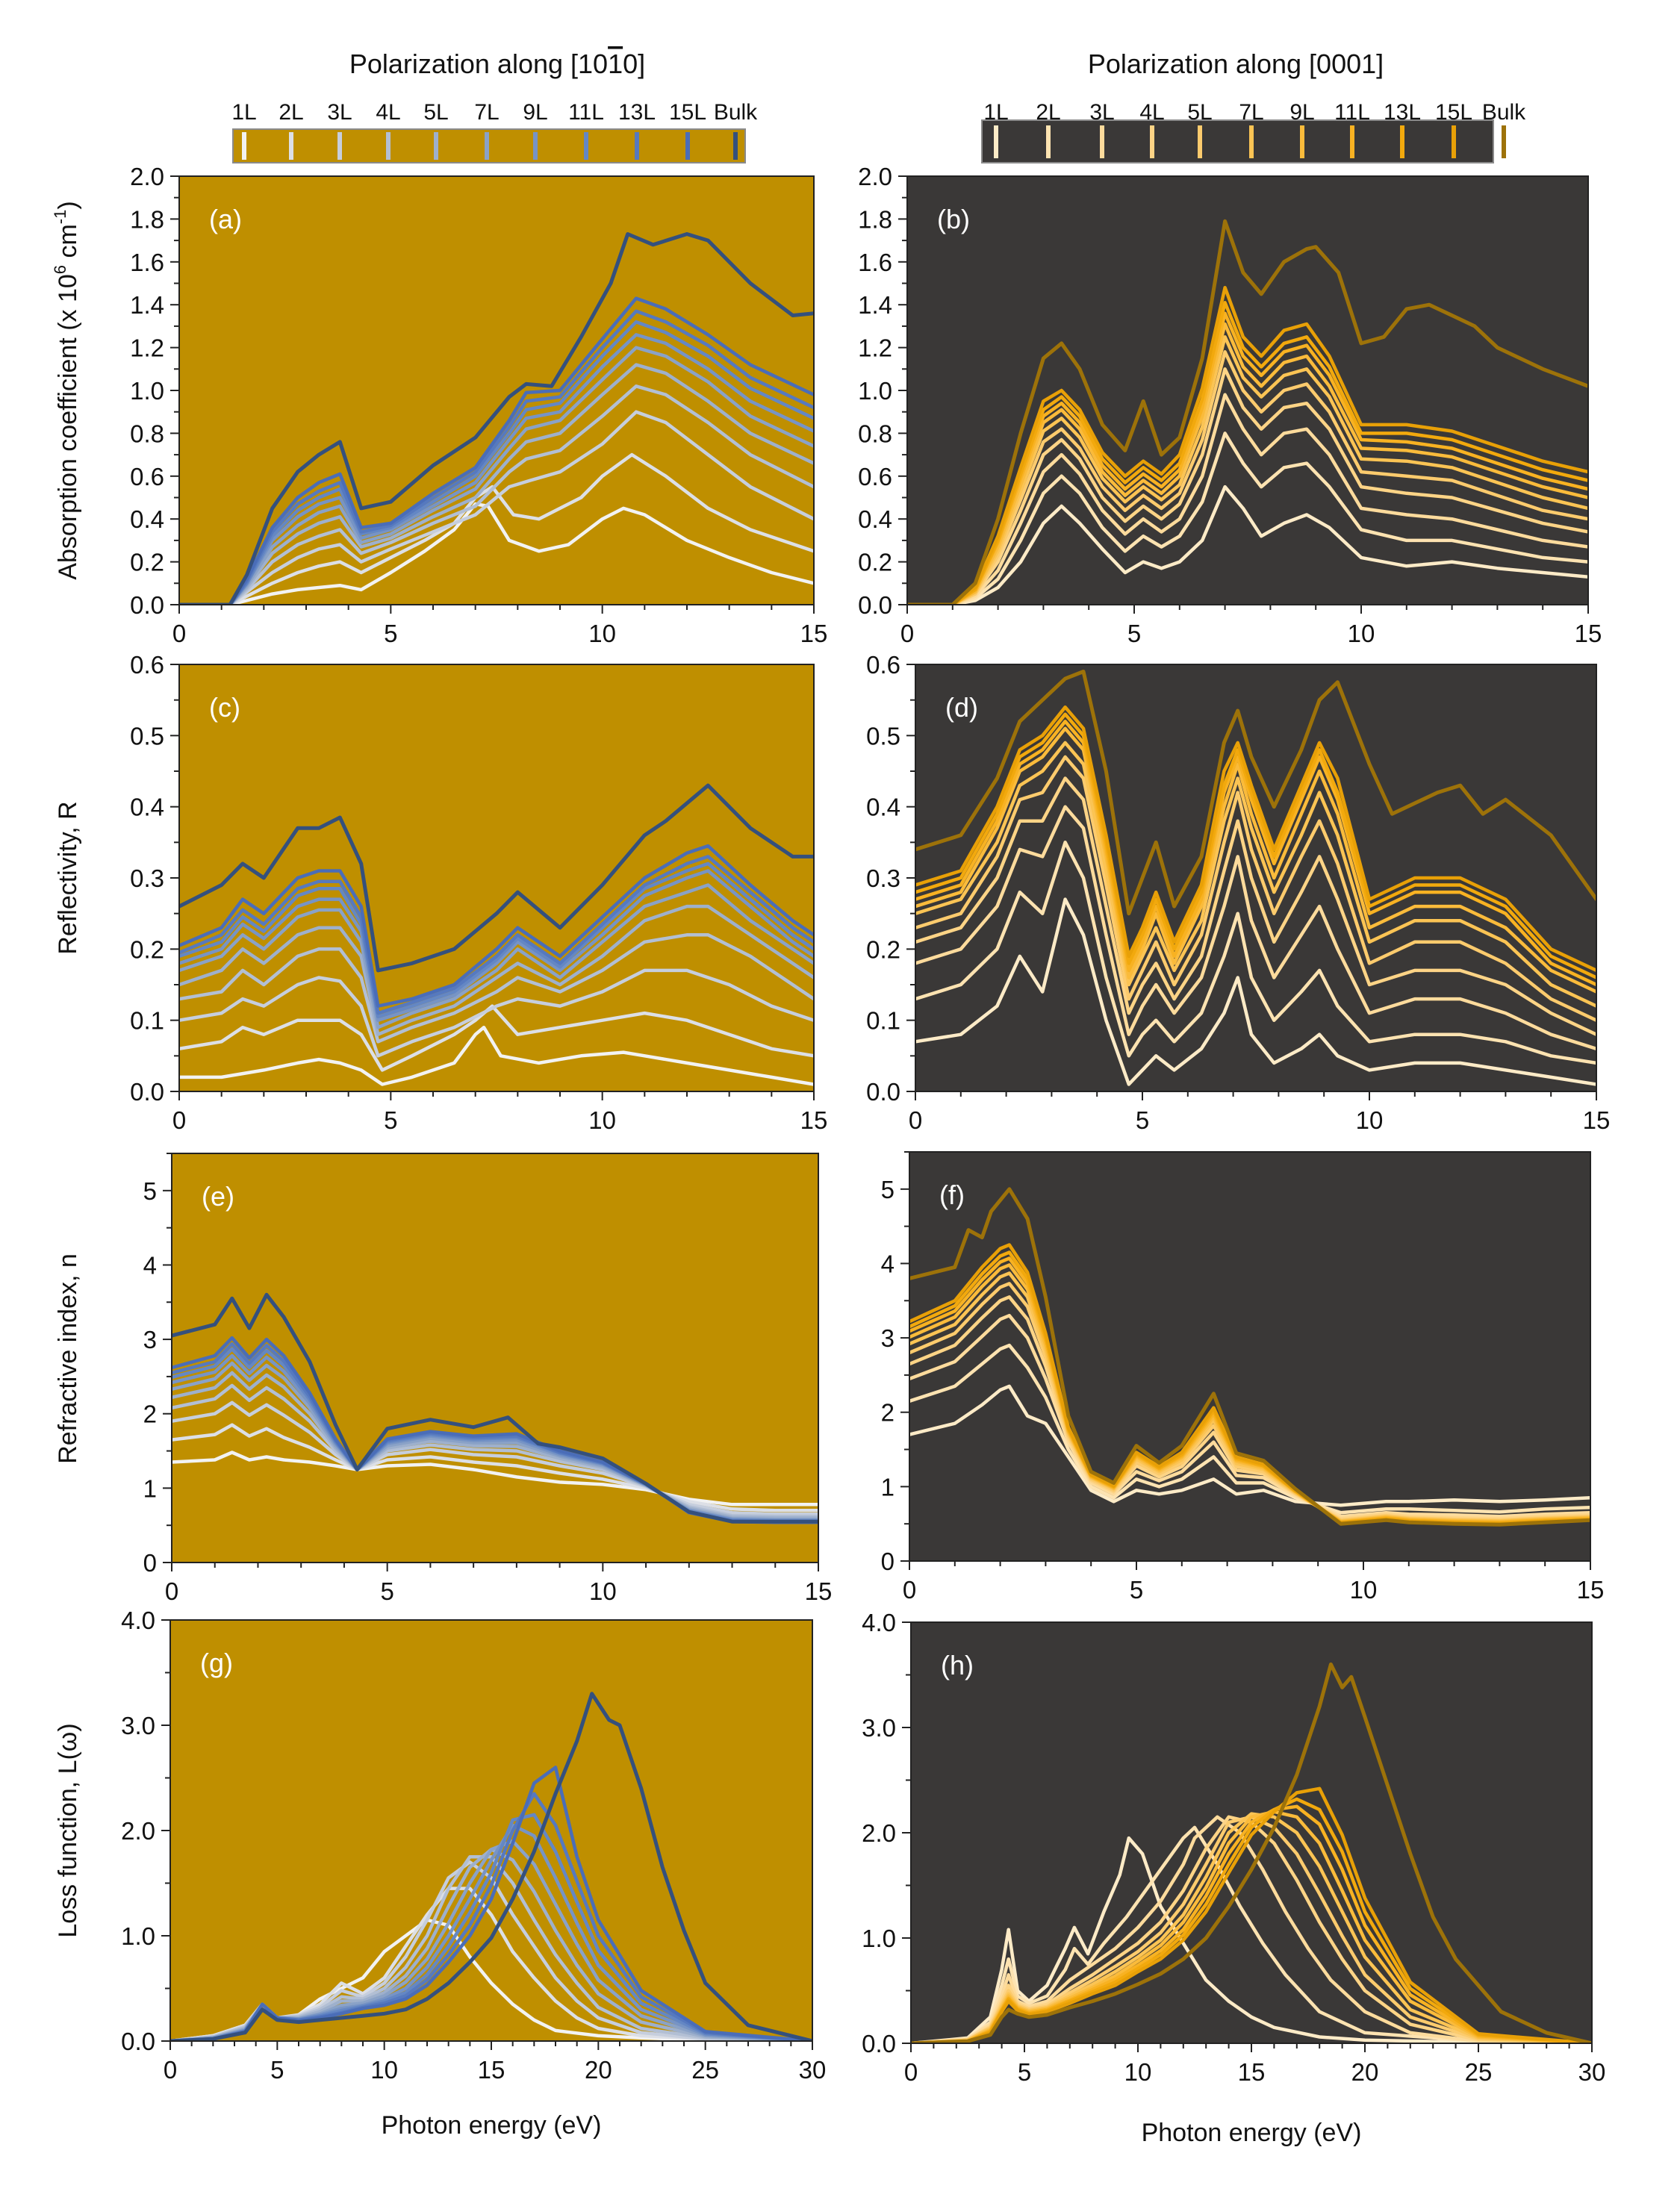 This screenshot has height=2212, width=1680. Describe the element at coordinates (216, 1663) in the screenshot. I see `panel-letter: (g)` at that location.